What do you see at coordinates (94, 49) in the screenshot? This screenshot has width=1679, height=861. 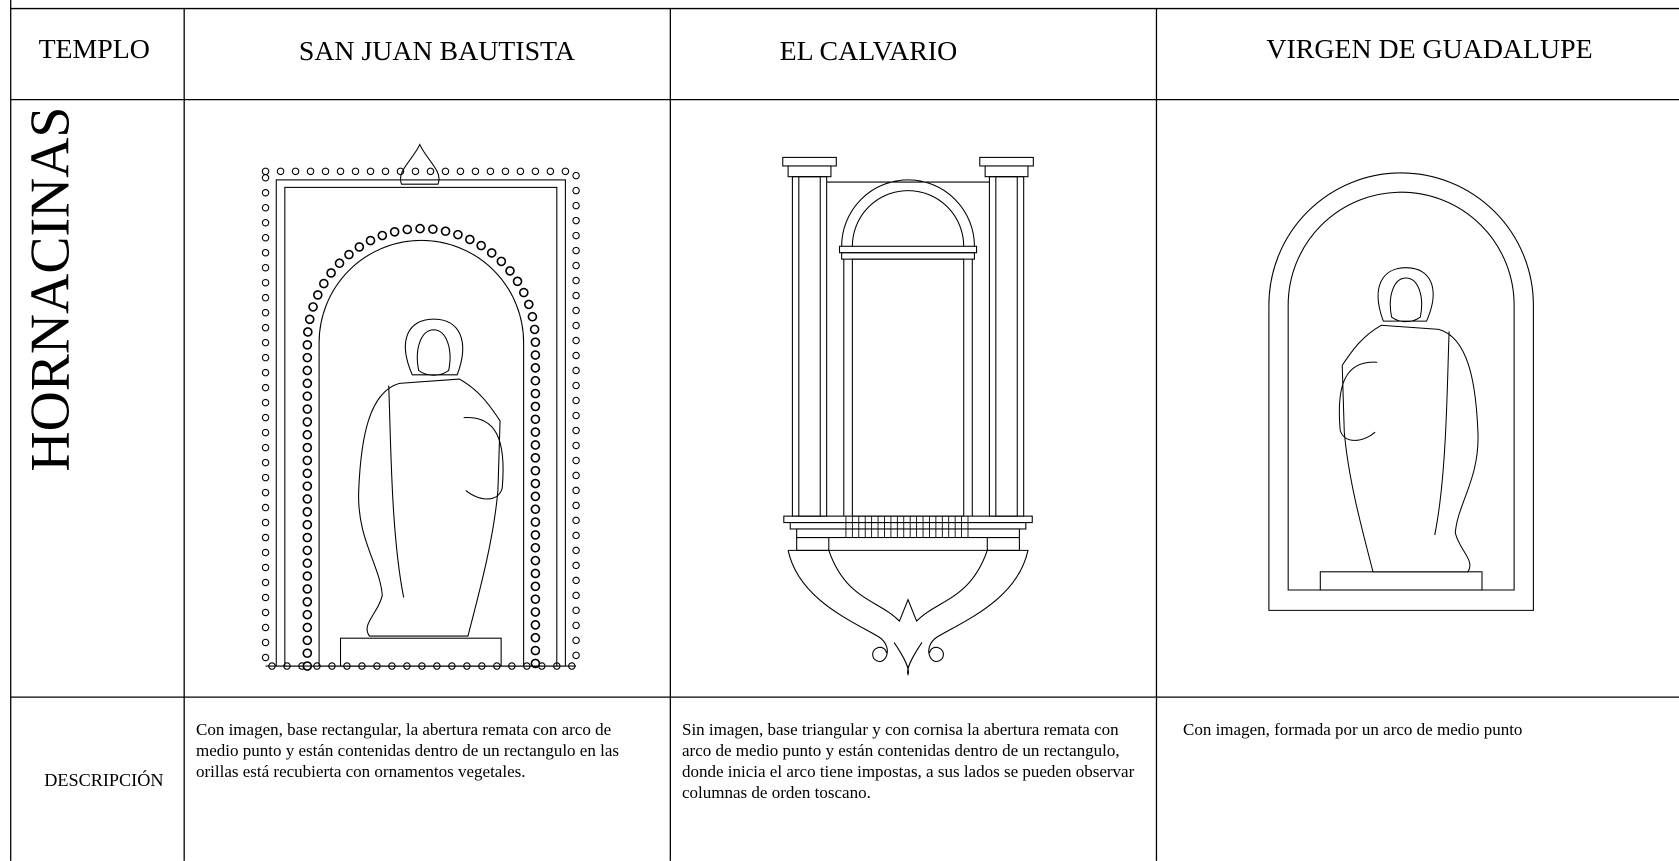 I see `header-label: TEMPLO` at bounding box center [94, 49].